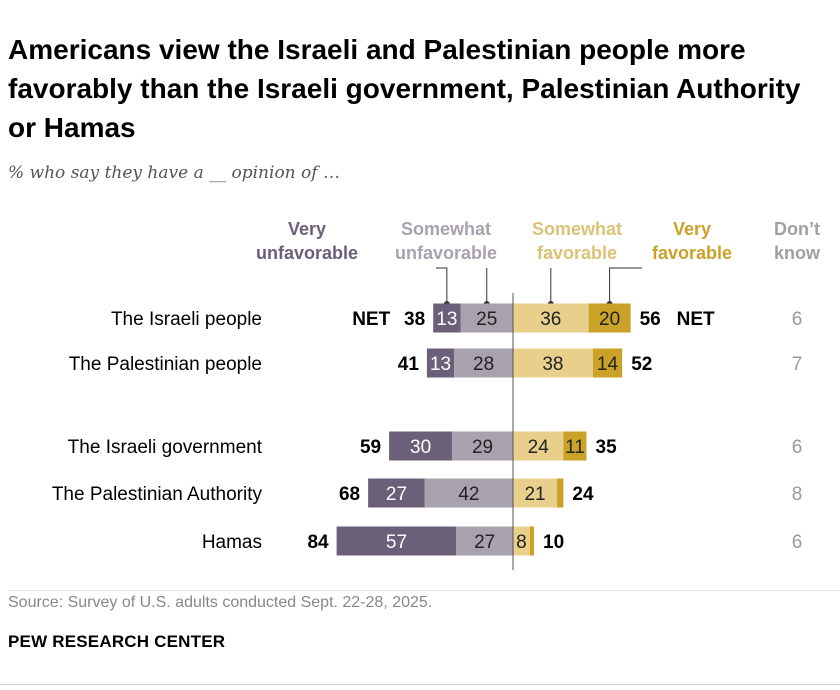 The width and height of the screenshot is (840, 690). Describe the element at coordinates (409, 364) in the screenshot. I see `net-unfavorable-value: 41` at that location.